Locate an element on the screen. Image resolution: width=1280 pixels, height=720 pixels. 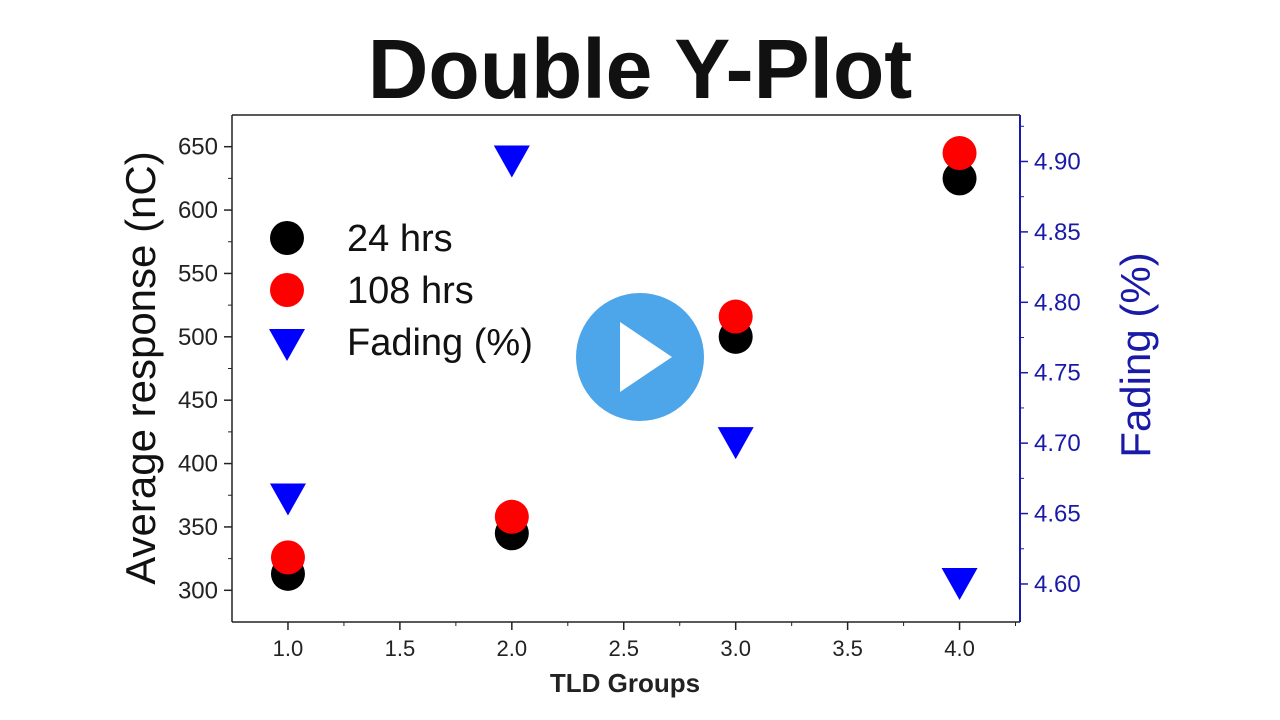
legend-marker-fading is located at coordinates (287, 345).